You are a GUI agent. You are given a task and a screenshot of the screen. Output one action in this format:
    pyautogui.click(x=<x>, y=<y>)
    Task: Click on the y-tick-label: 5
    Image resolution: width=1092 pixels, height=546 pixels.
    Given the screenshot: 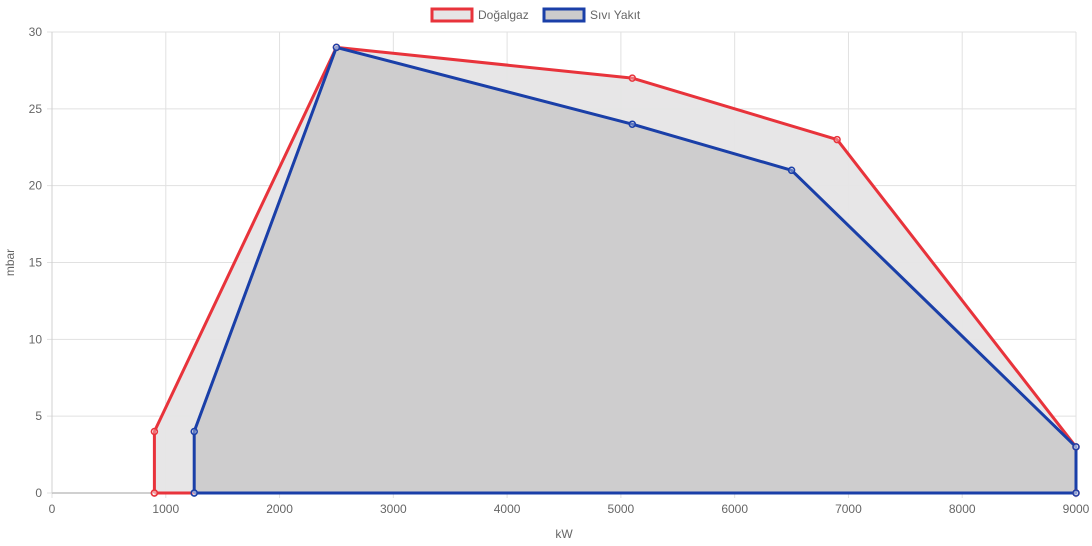 What is the action you would take?
    pyautogui.click(x=38, y=416)
    